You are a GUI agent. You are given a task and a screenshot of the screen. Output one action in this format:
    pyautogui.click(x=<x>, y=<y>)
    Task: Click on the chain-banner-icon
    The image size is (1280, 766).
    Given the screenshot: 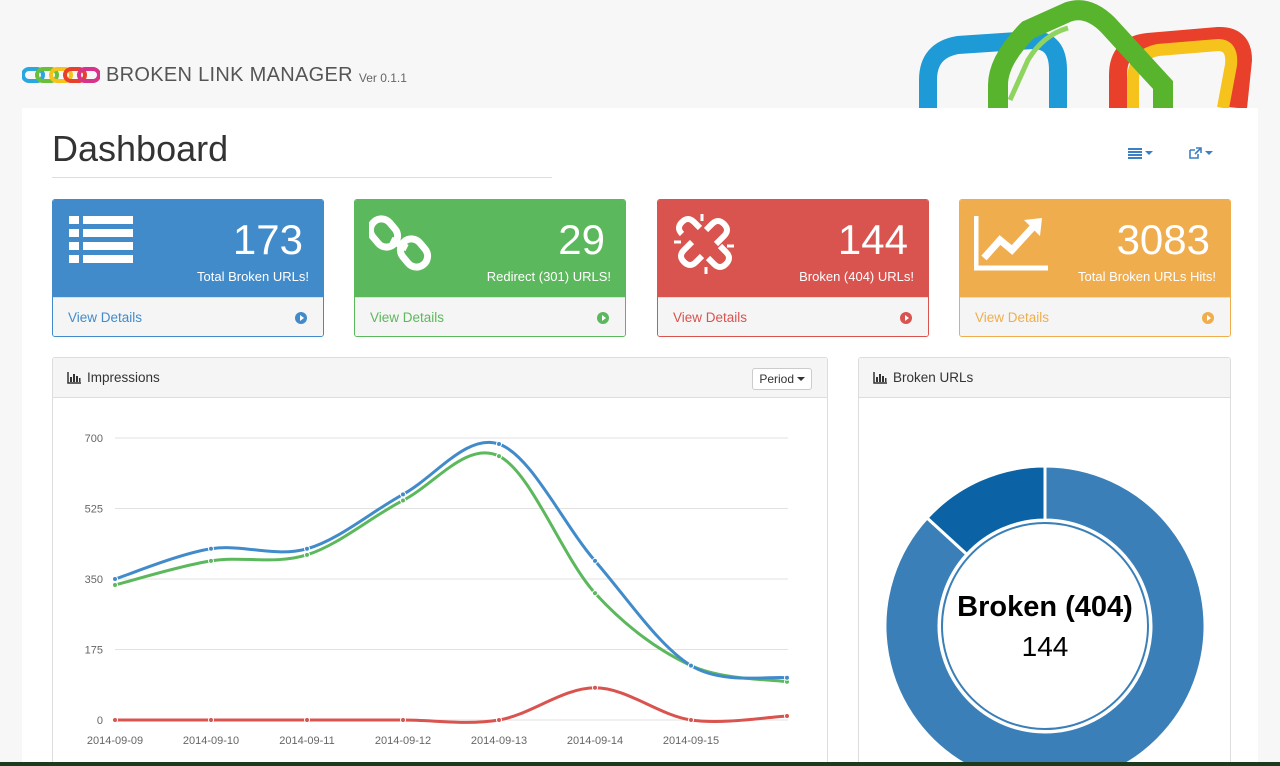 What is the action you would take?
    pyautogui.click(x=1086, y=54)
    